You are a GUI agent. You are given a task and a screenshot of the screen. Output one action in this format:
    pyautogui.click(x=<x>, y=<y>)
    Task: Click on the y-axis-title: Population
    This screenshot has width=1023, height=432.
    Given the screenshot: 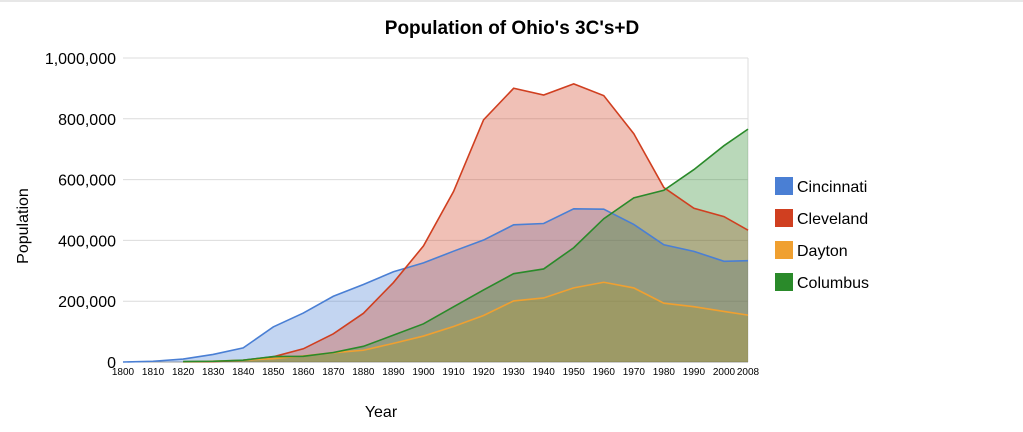 What is the action you would take?
    pyautogui.click(x=23, y=226)
    